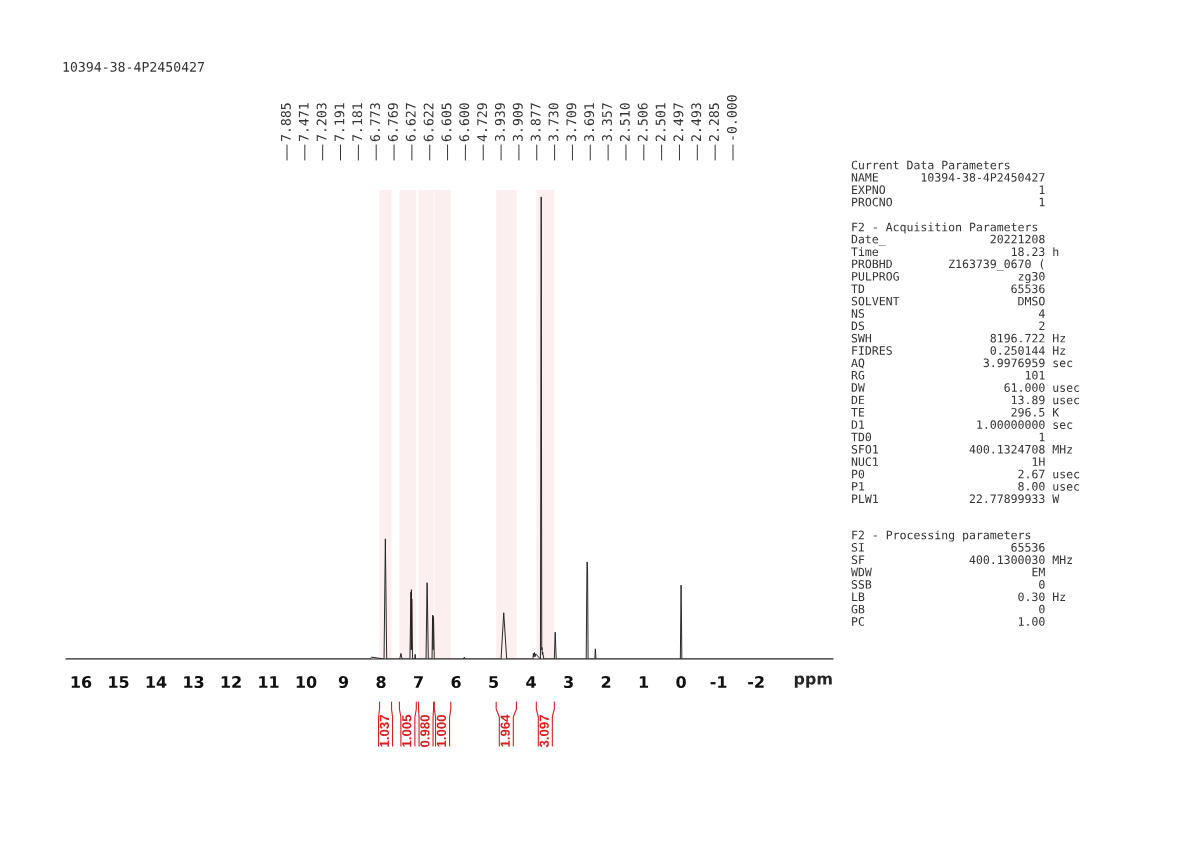 The image size is (1190, 842). Describe the element at coordinates (959, 350) in the screenshot. I see `text: FIDRES 0.250144 Hz` at that location.